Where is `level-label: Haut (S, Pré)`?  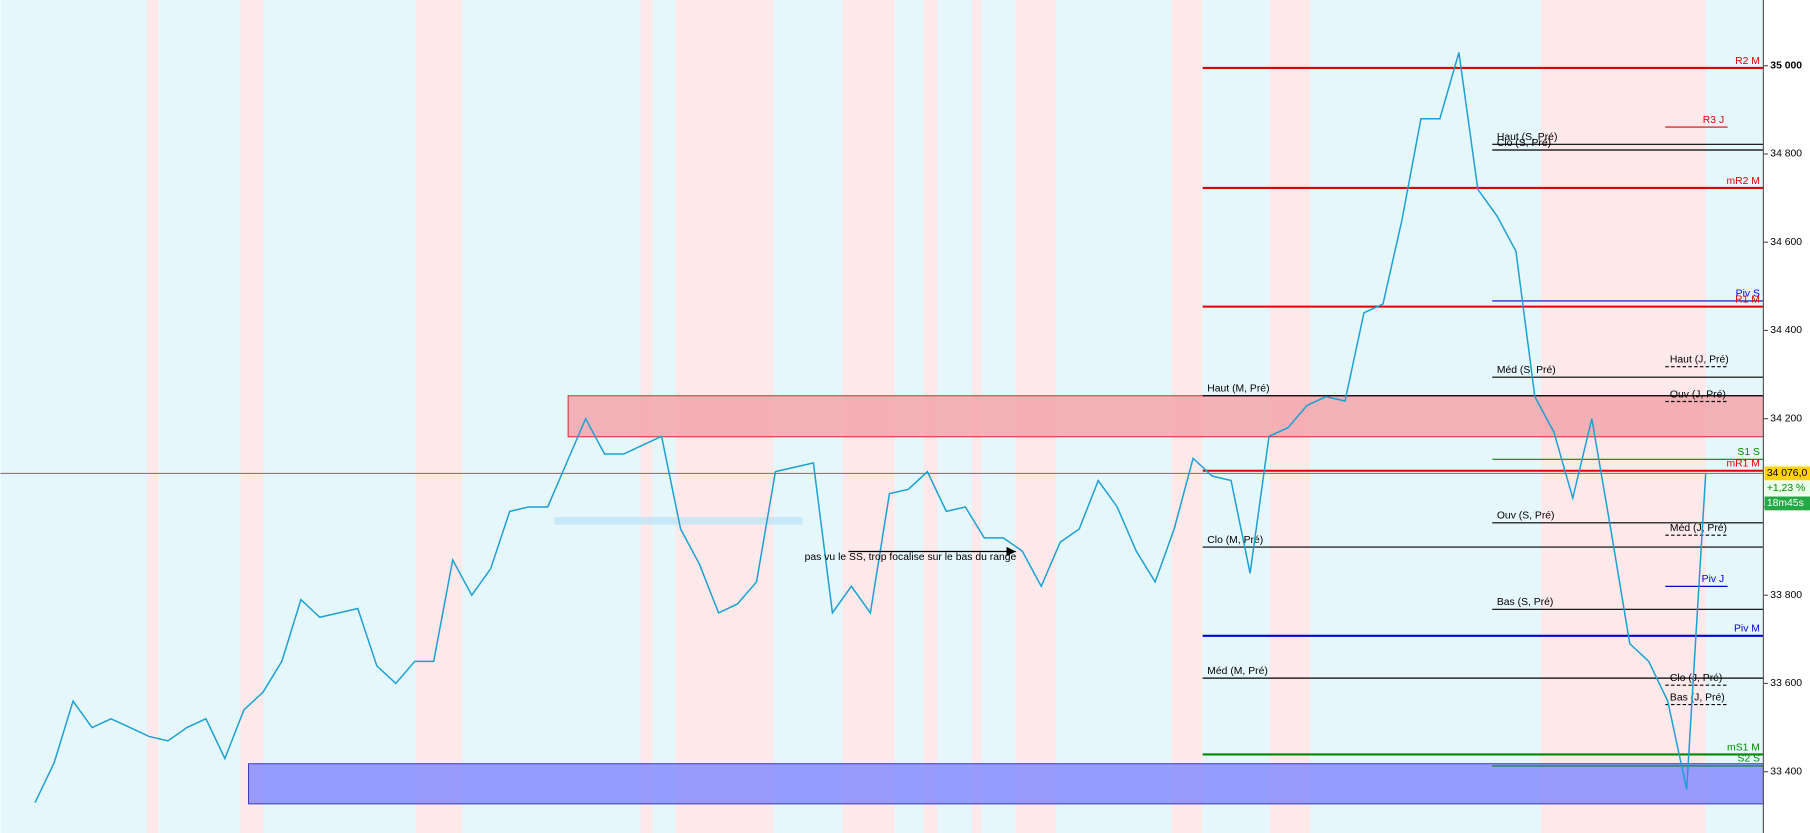 level-label: Haut (S, Pré) is located at coordinates (1527, 137).